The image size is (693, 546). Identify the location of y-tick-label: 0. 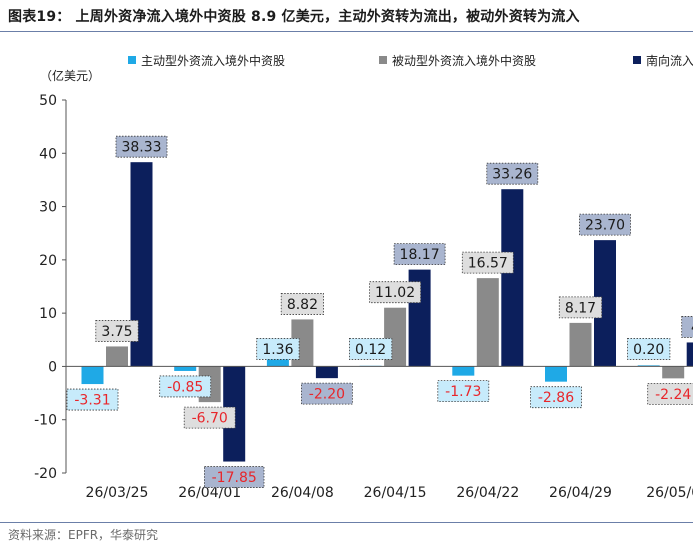
(52, 367).